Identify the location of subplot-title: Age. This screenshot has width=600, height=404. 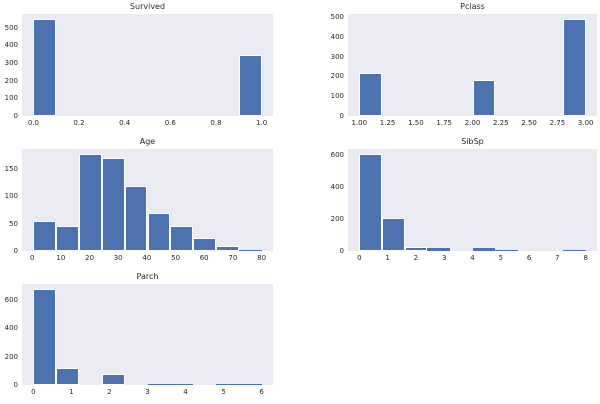
(147, 141).